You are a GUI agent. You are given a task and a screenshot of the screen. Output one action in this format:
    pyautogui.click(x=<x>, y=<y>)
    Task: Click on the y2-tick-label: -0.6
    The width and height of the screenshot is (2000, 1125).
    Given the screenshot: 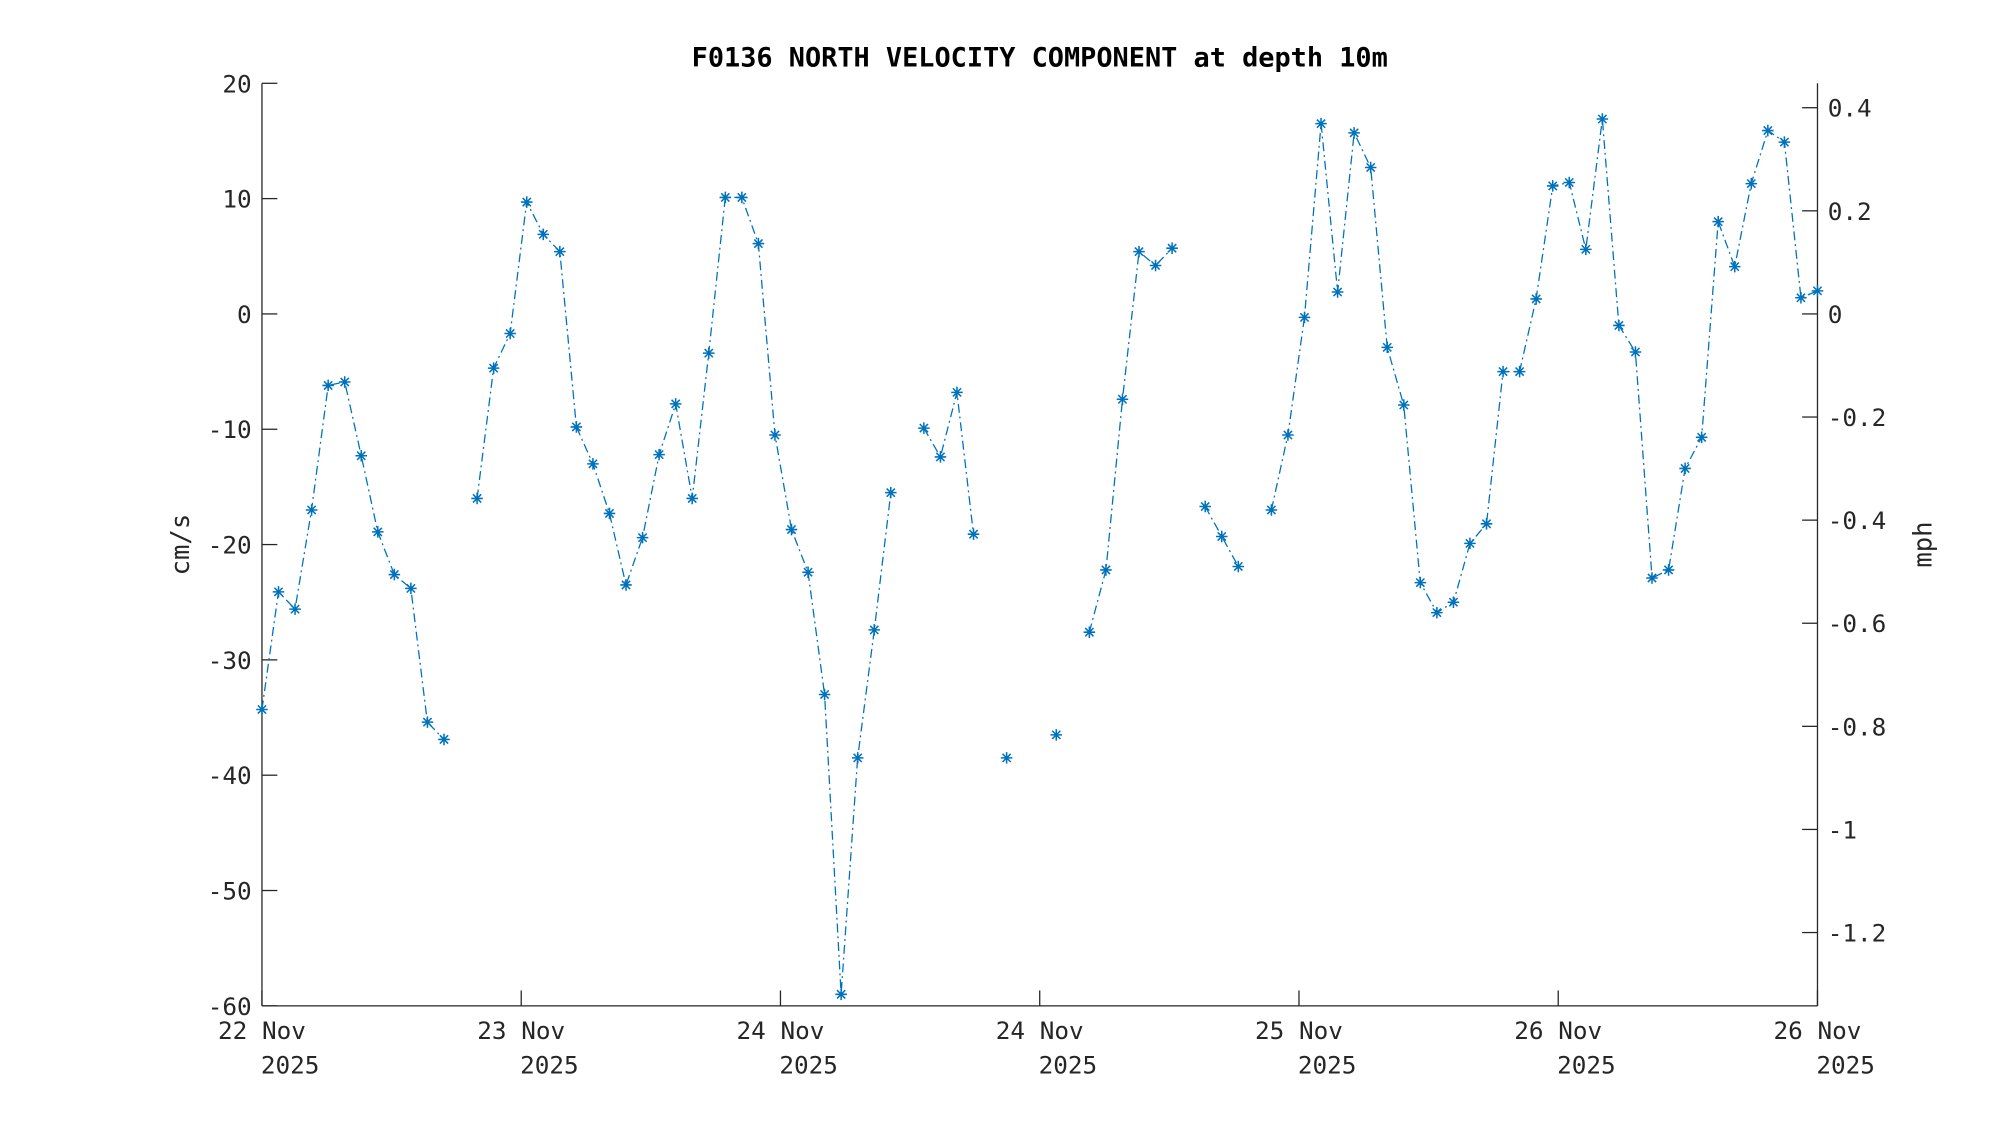 What is the action you would take?
    pyautogui.click(x=1857, y=623)
    